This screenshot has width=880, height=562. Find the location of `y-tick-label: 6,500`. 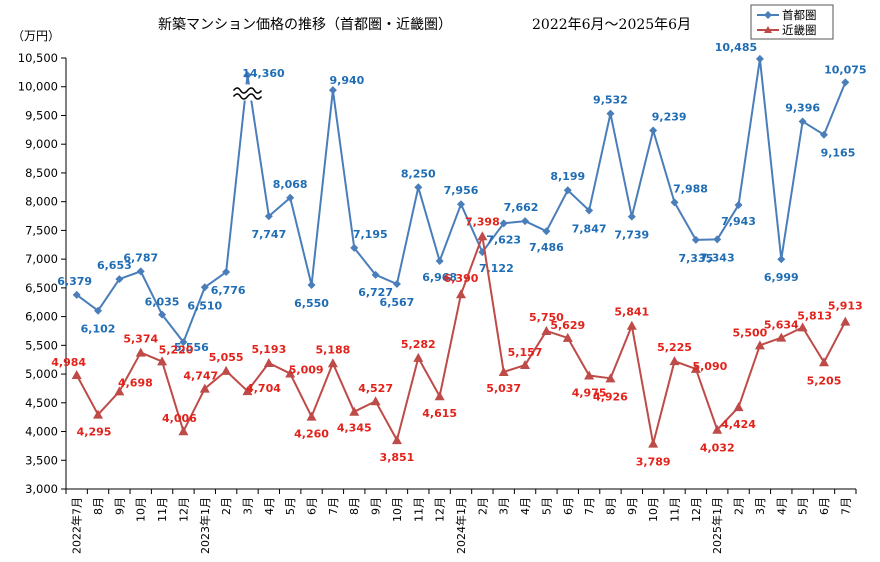

y-tick-label: 6,500 is located at coordinates (41, 288).